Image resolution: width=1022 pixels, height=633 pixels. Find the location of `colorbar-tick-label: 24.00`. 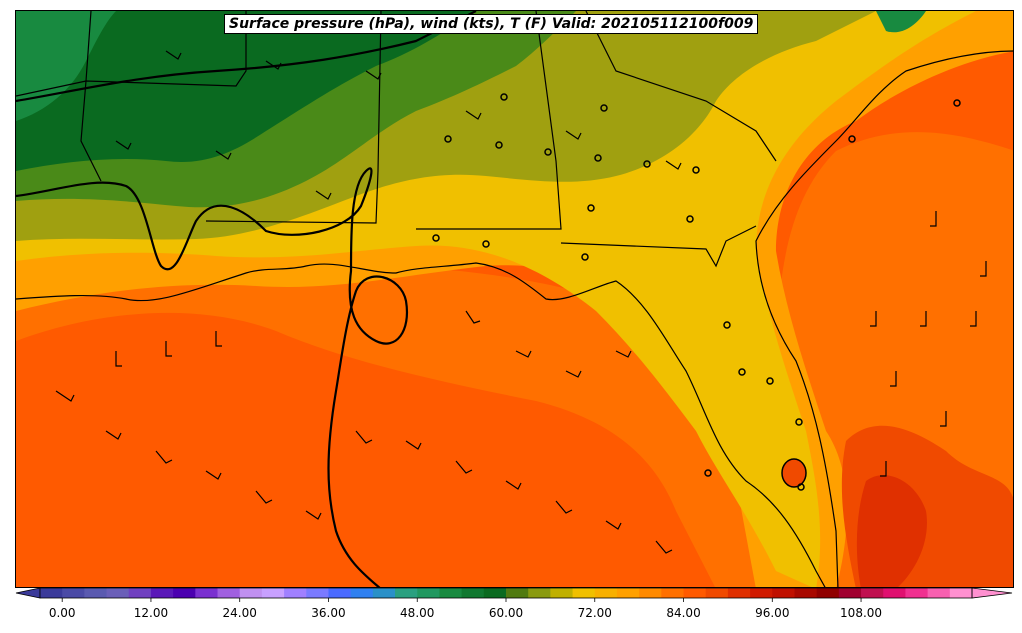

colorbar-tick-label: 24.00 is located at coordinates (240, 613).